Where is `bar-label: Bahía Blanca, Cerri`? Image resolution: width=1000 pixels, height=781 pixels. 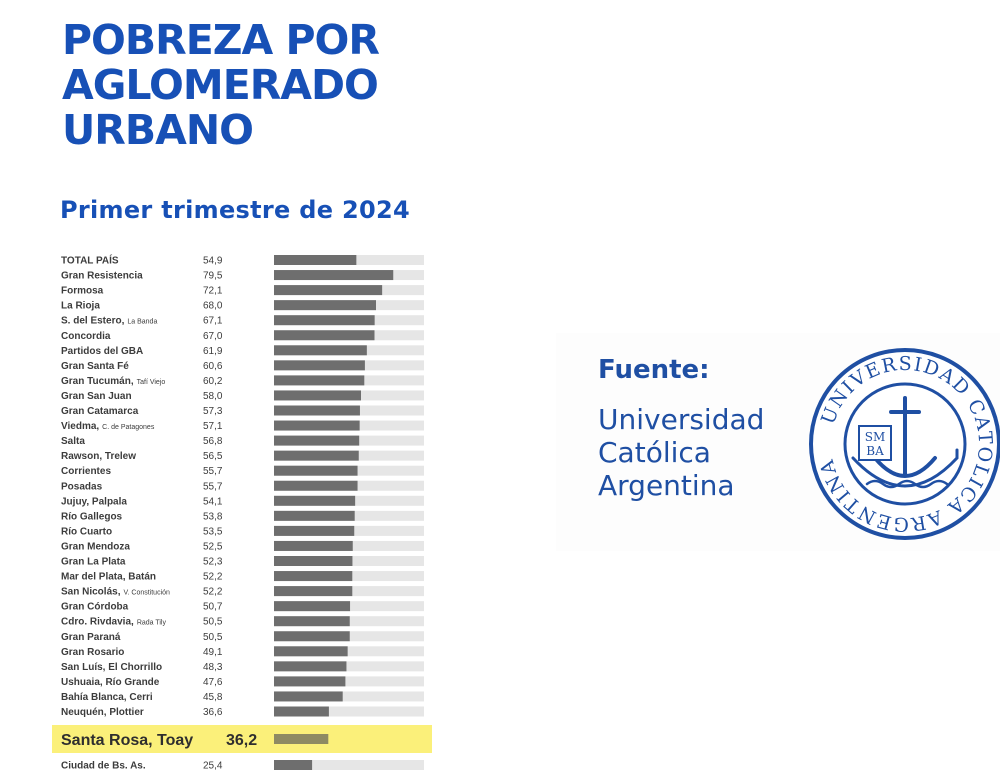 bar-label: Bahía Blanca, Cerri is located at coordinates (107, 697).